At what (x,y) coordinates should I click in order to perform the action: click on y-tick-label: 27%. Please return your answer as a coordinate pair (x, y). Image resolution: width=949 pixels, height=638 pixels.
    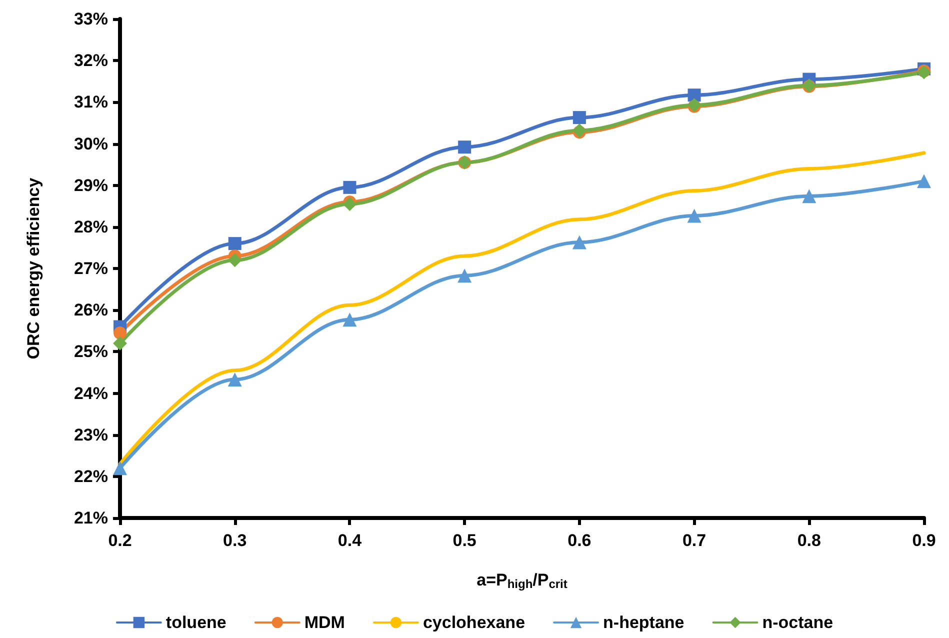
    Looking at the image, I should click on (91, 268).